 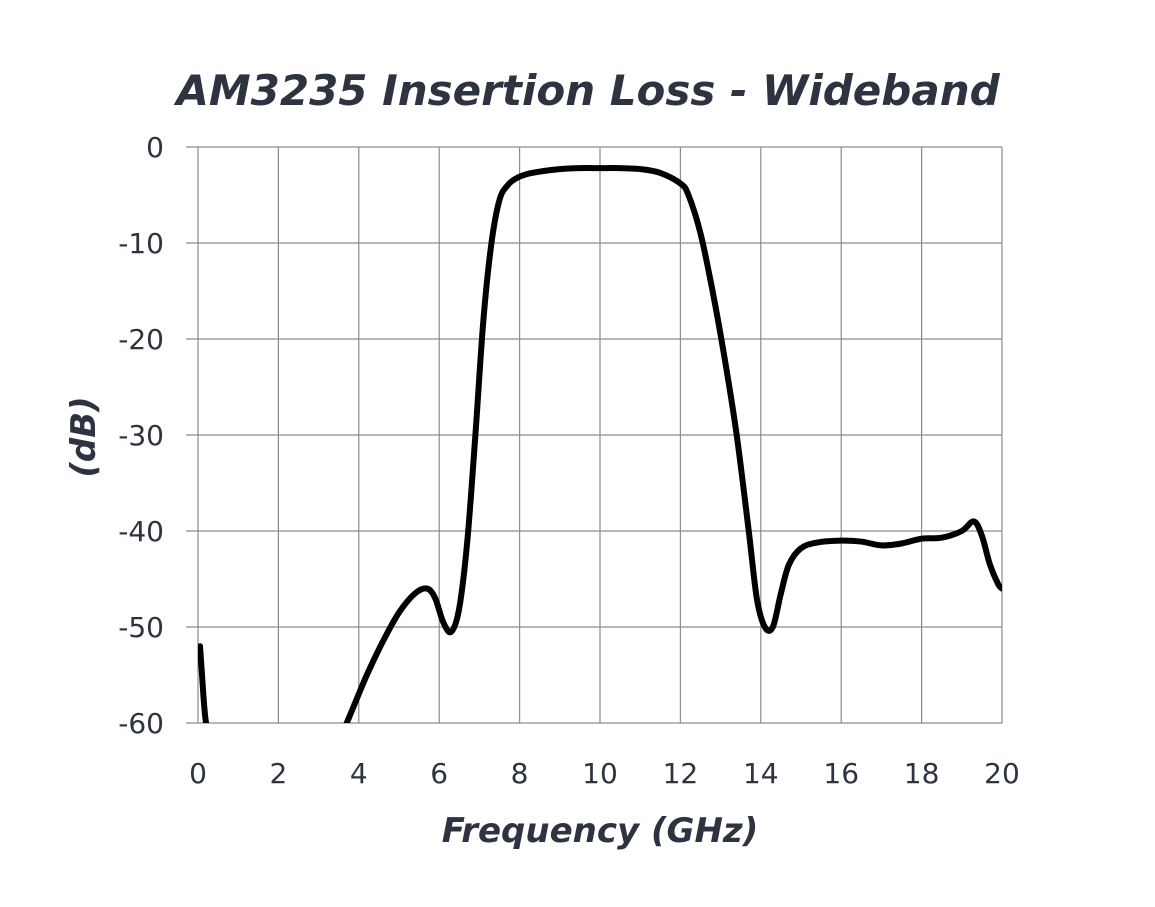 I want to click on x-tick-label: 4, so click(x=359, y=773).